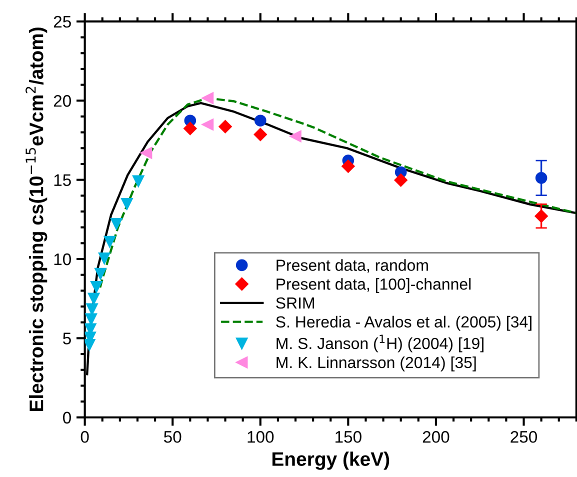 The width and height of the screenshot is (577, 477). Describe the element at coordinates (373, 285) in the screenshot. I see `legend-label: Present data, [100]-channel` at that location.